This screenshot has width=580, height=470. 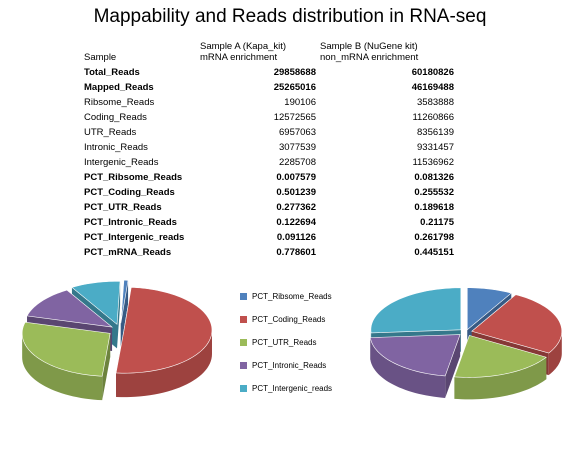 I want to click on table-row: Mapped_Reads 25265016 46169488, so click(x=269, y=87).